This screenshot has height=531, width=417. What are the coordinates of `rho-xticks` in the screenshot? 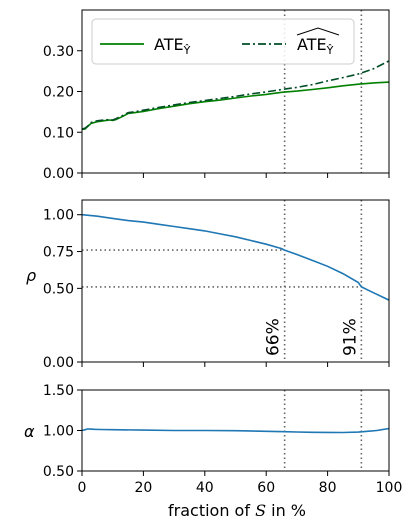 It's located at (235, 364).